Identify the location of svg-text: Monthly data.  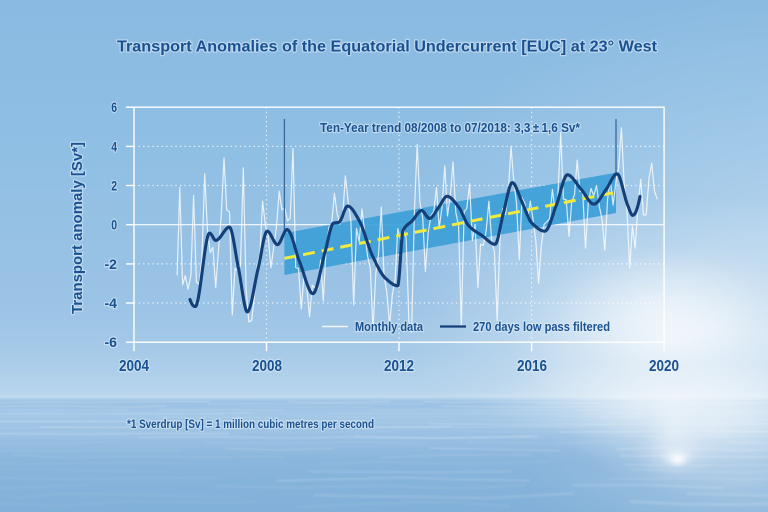
(389, 326).